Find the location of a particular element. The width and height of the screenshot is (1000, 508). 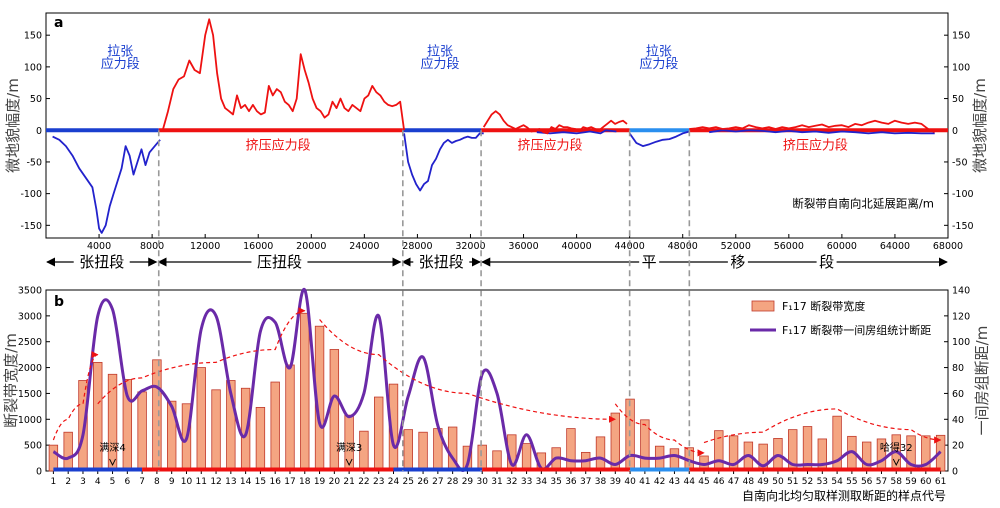

x-tick-label: 7 is located at coordinates (142, 482).